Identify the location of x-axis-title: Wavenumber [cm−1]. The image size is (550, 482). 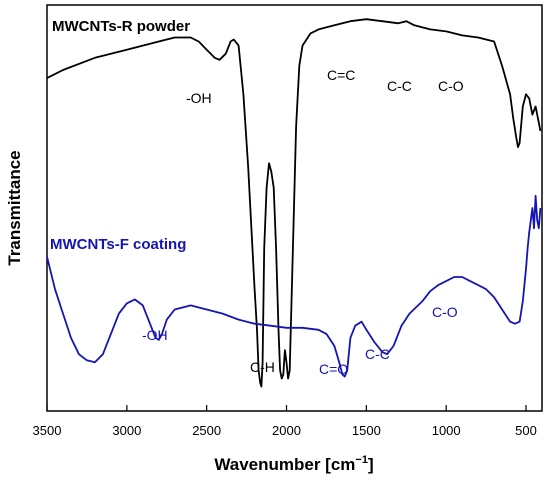
(293, 464).